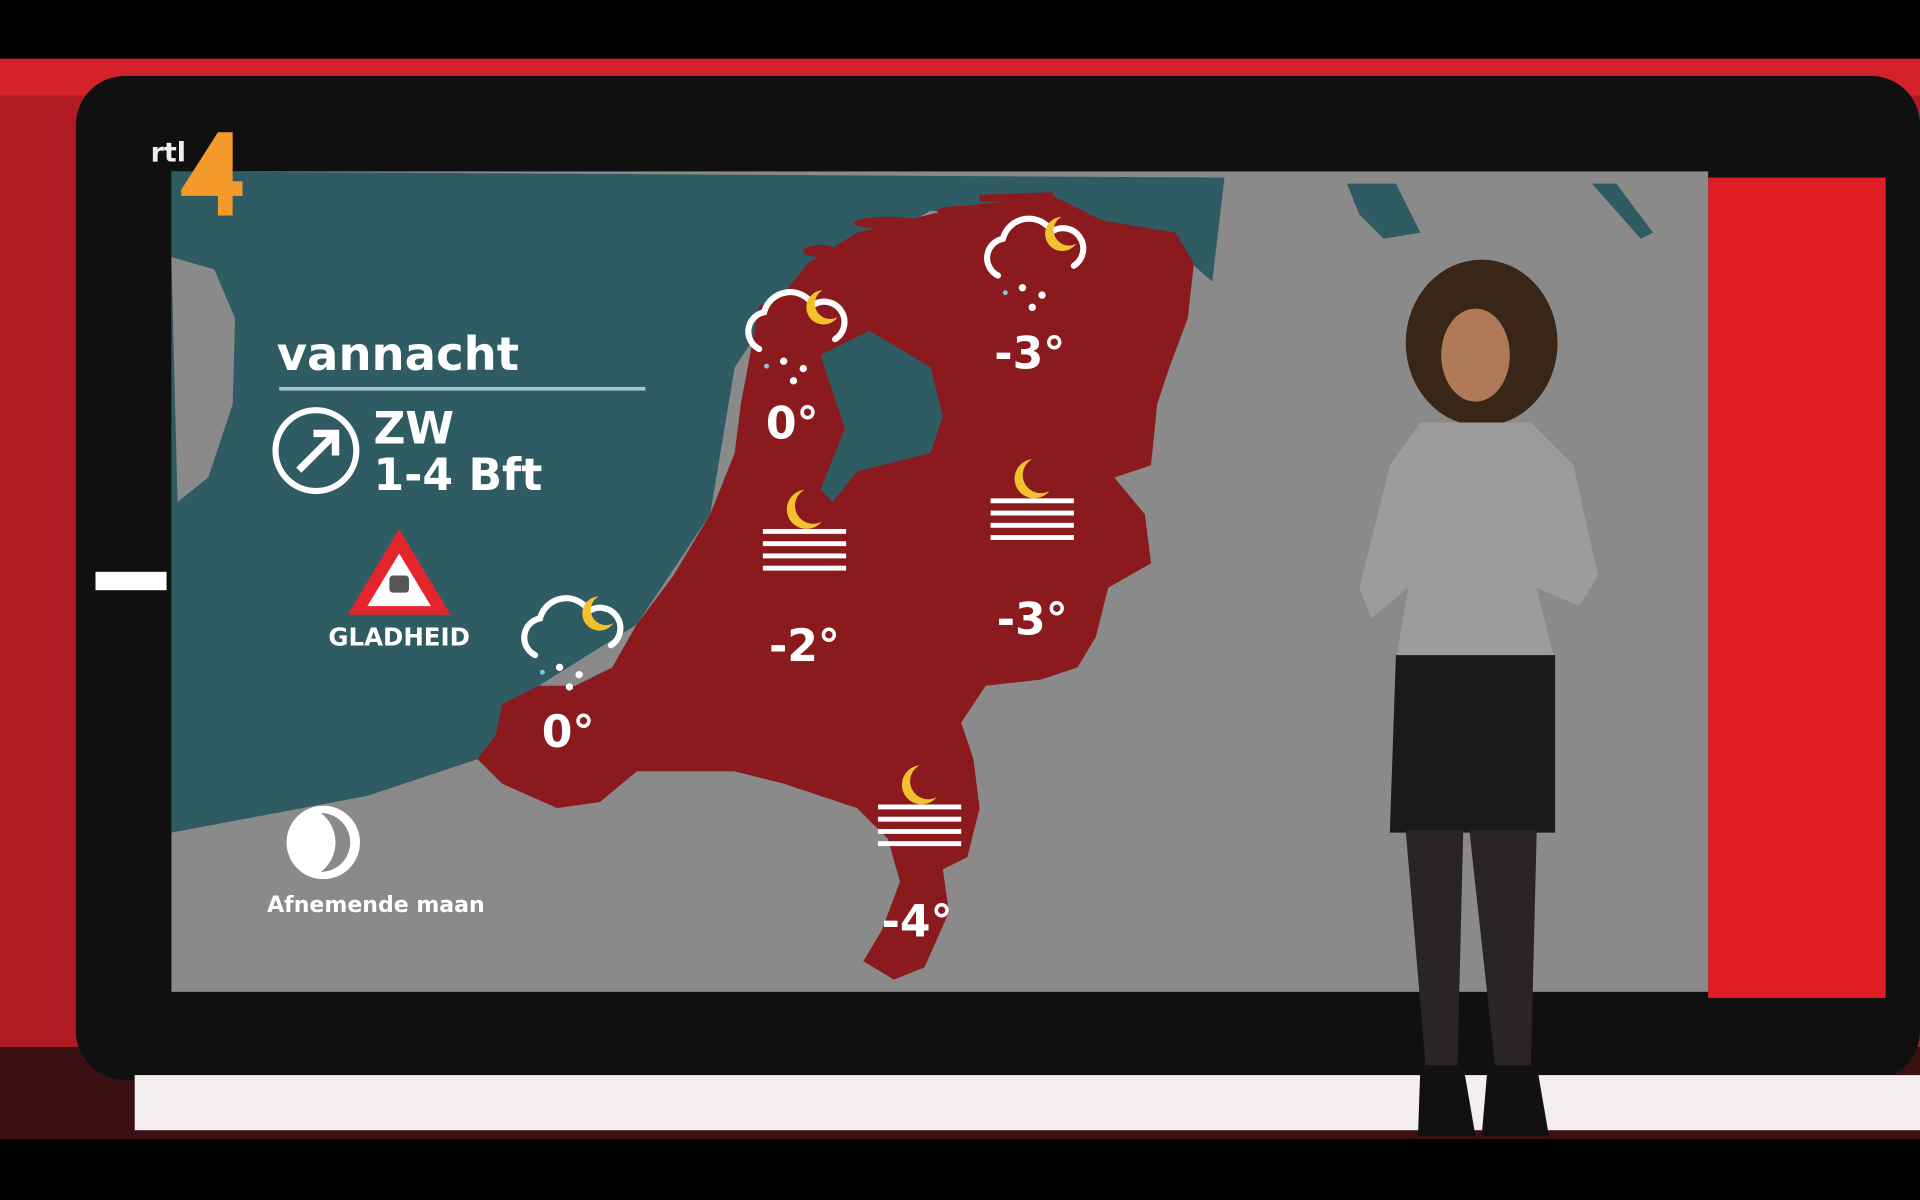 The image size is (1920, 1200). I want to click on station-temp: -4°, so click(917, 922).